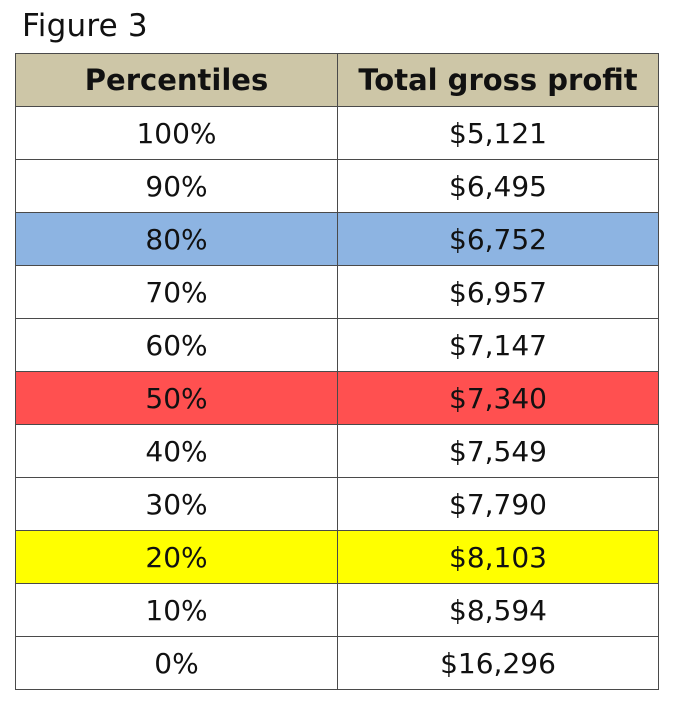  I want to click on gross-profit-cell: $6,752, so click(498, 239).